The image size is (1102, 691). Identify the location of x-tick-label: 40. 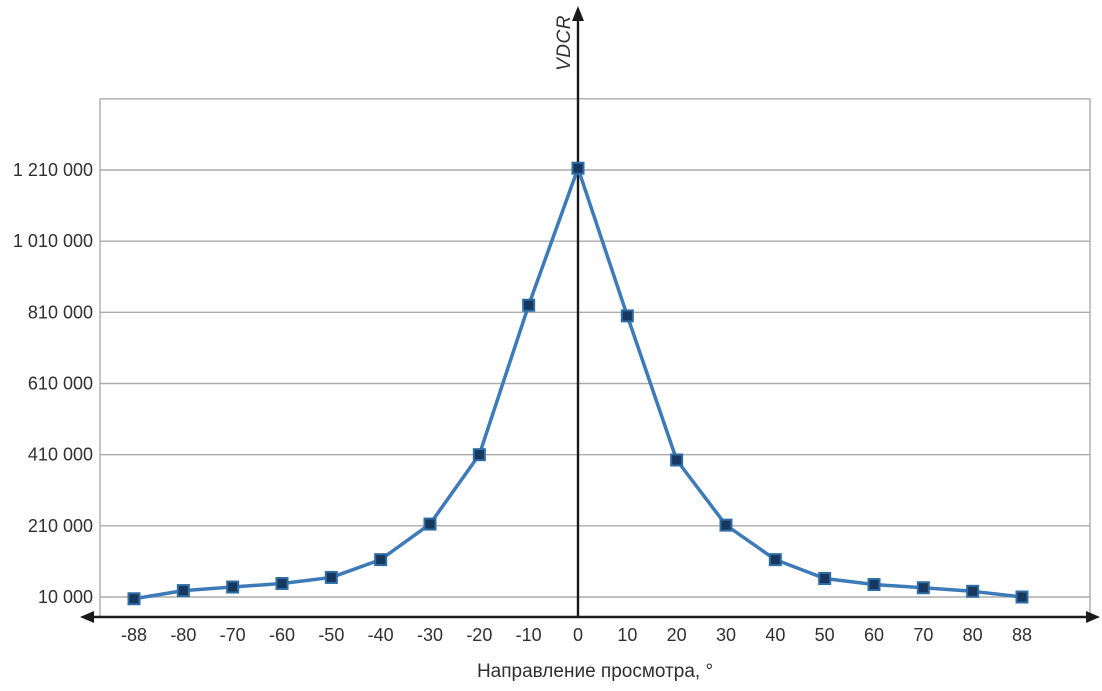
(775, 635).